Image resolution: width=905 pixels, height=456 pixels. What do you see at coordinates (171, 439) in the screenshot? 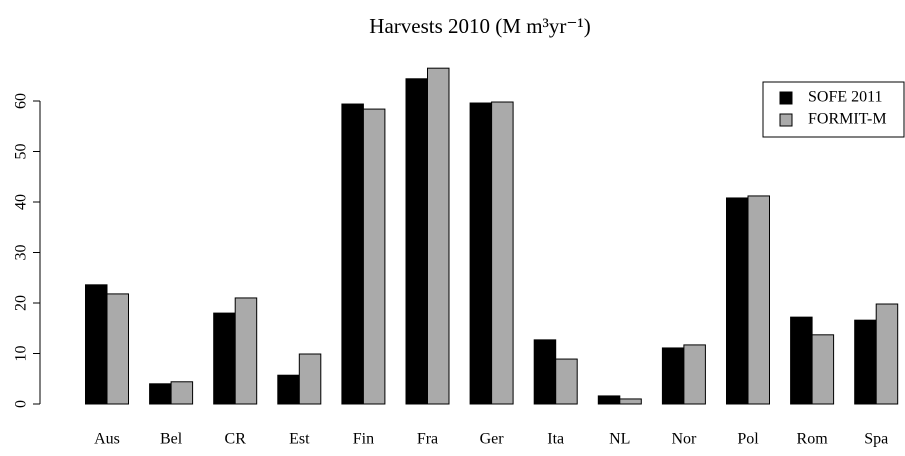
I see `x-tick-label: Bel` at bounding box center [171, 439].